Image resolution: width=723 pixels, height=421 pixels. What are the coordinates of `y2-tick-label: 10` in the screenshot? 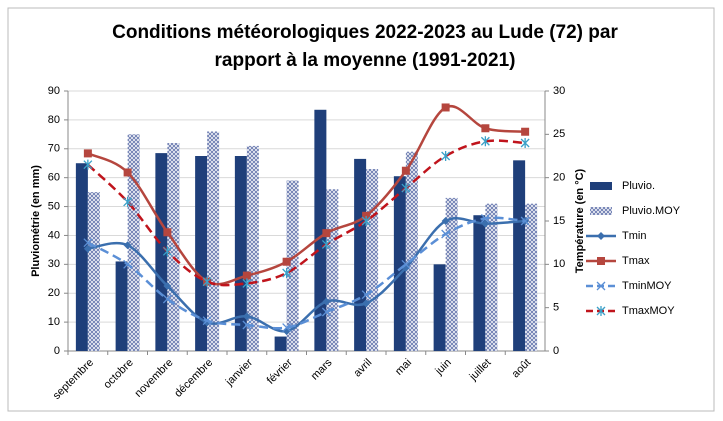 It's located at (559, 264).